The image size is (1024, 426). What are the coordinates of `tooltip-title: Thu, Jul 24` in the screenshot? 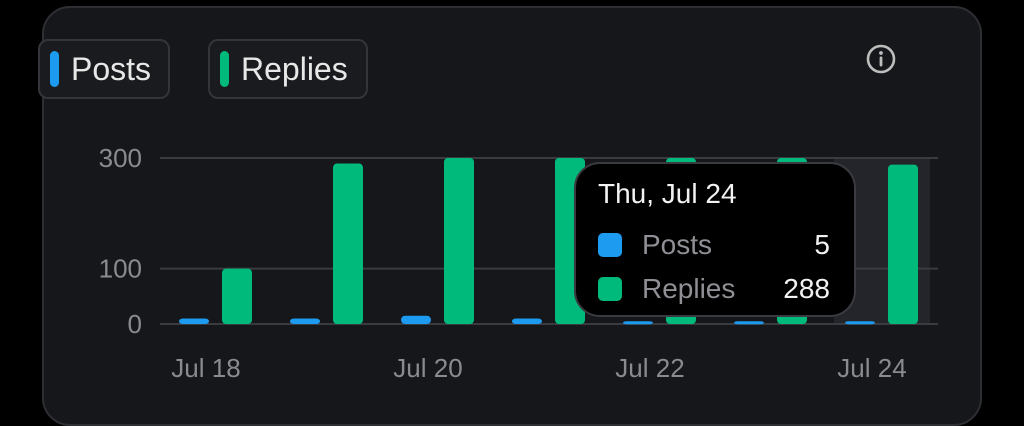 It's located at (667, 193).